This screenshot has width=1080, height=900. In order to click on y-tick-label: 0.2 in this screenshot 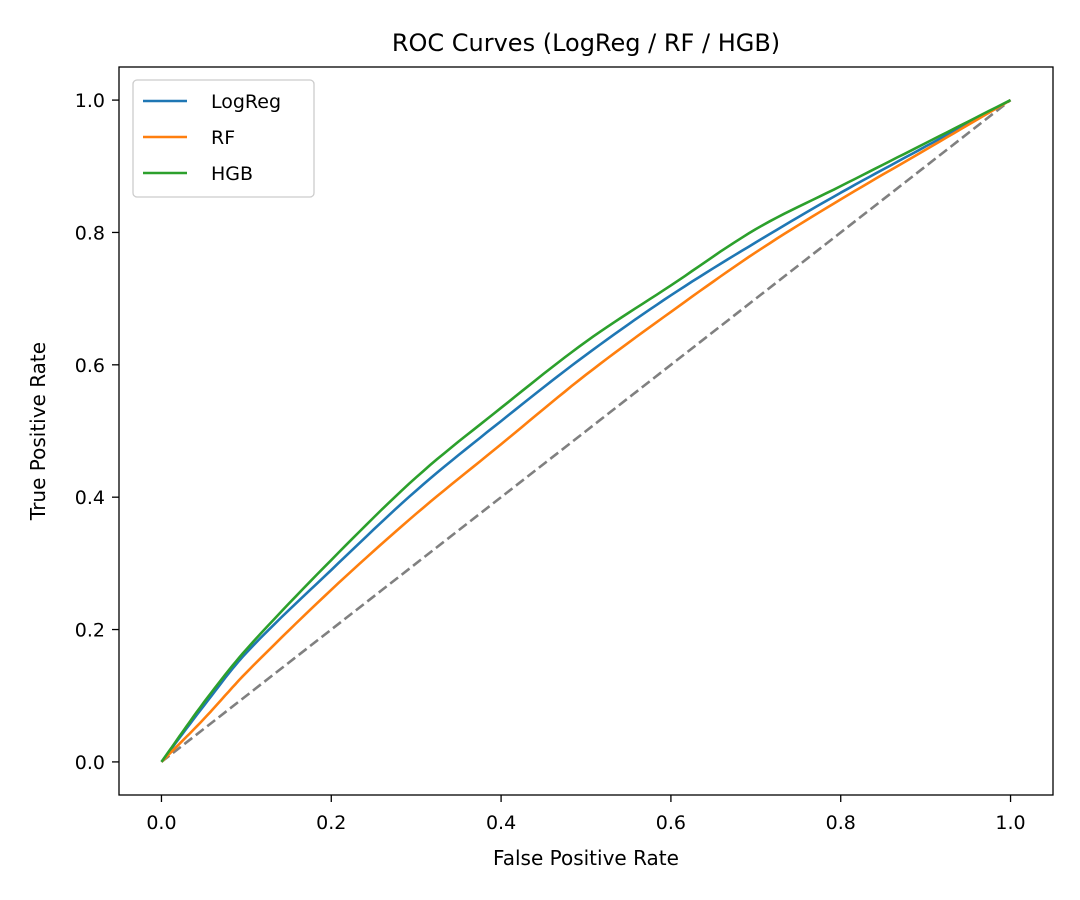, I will do `click(90, 631)`.